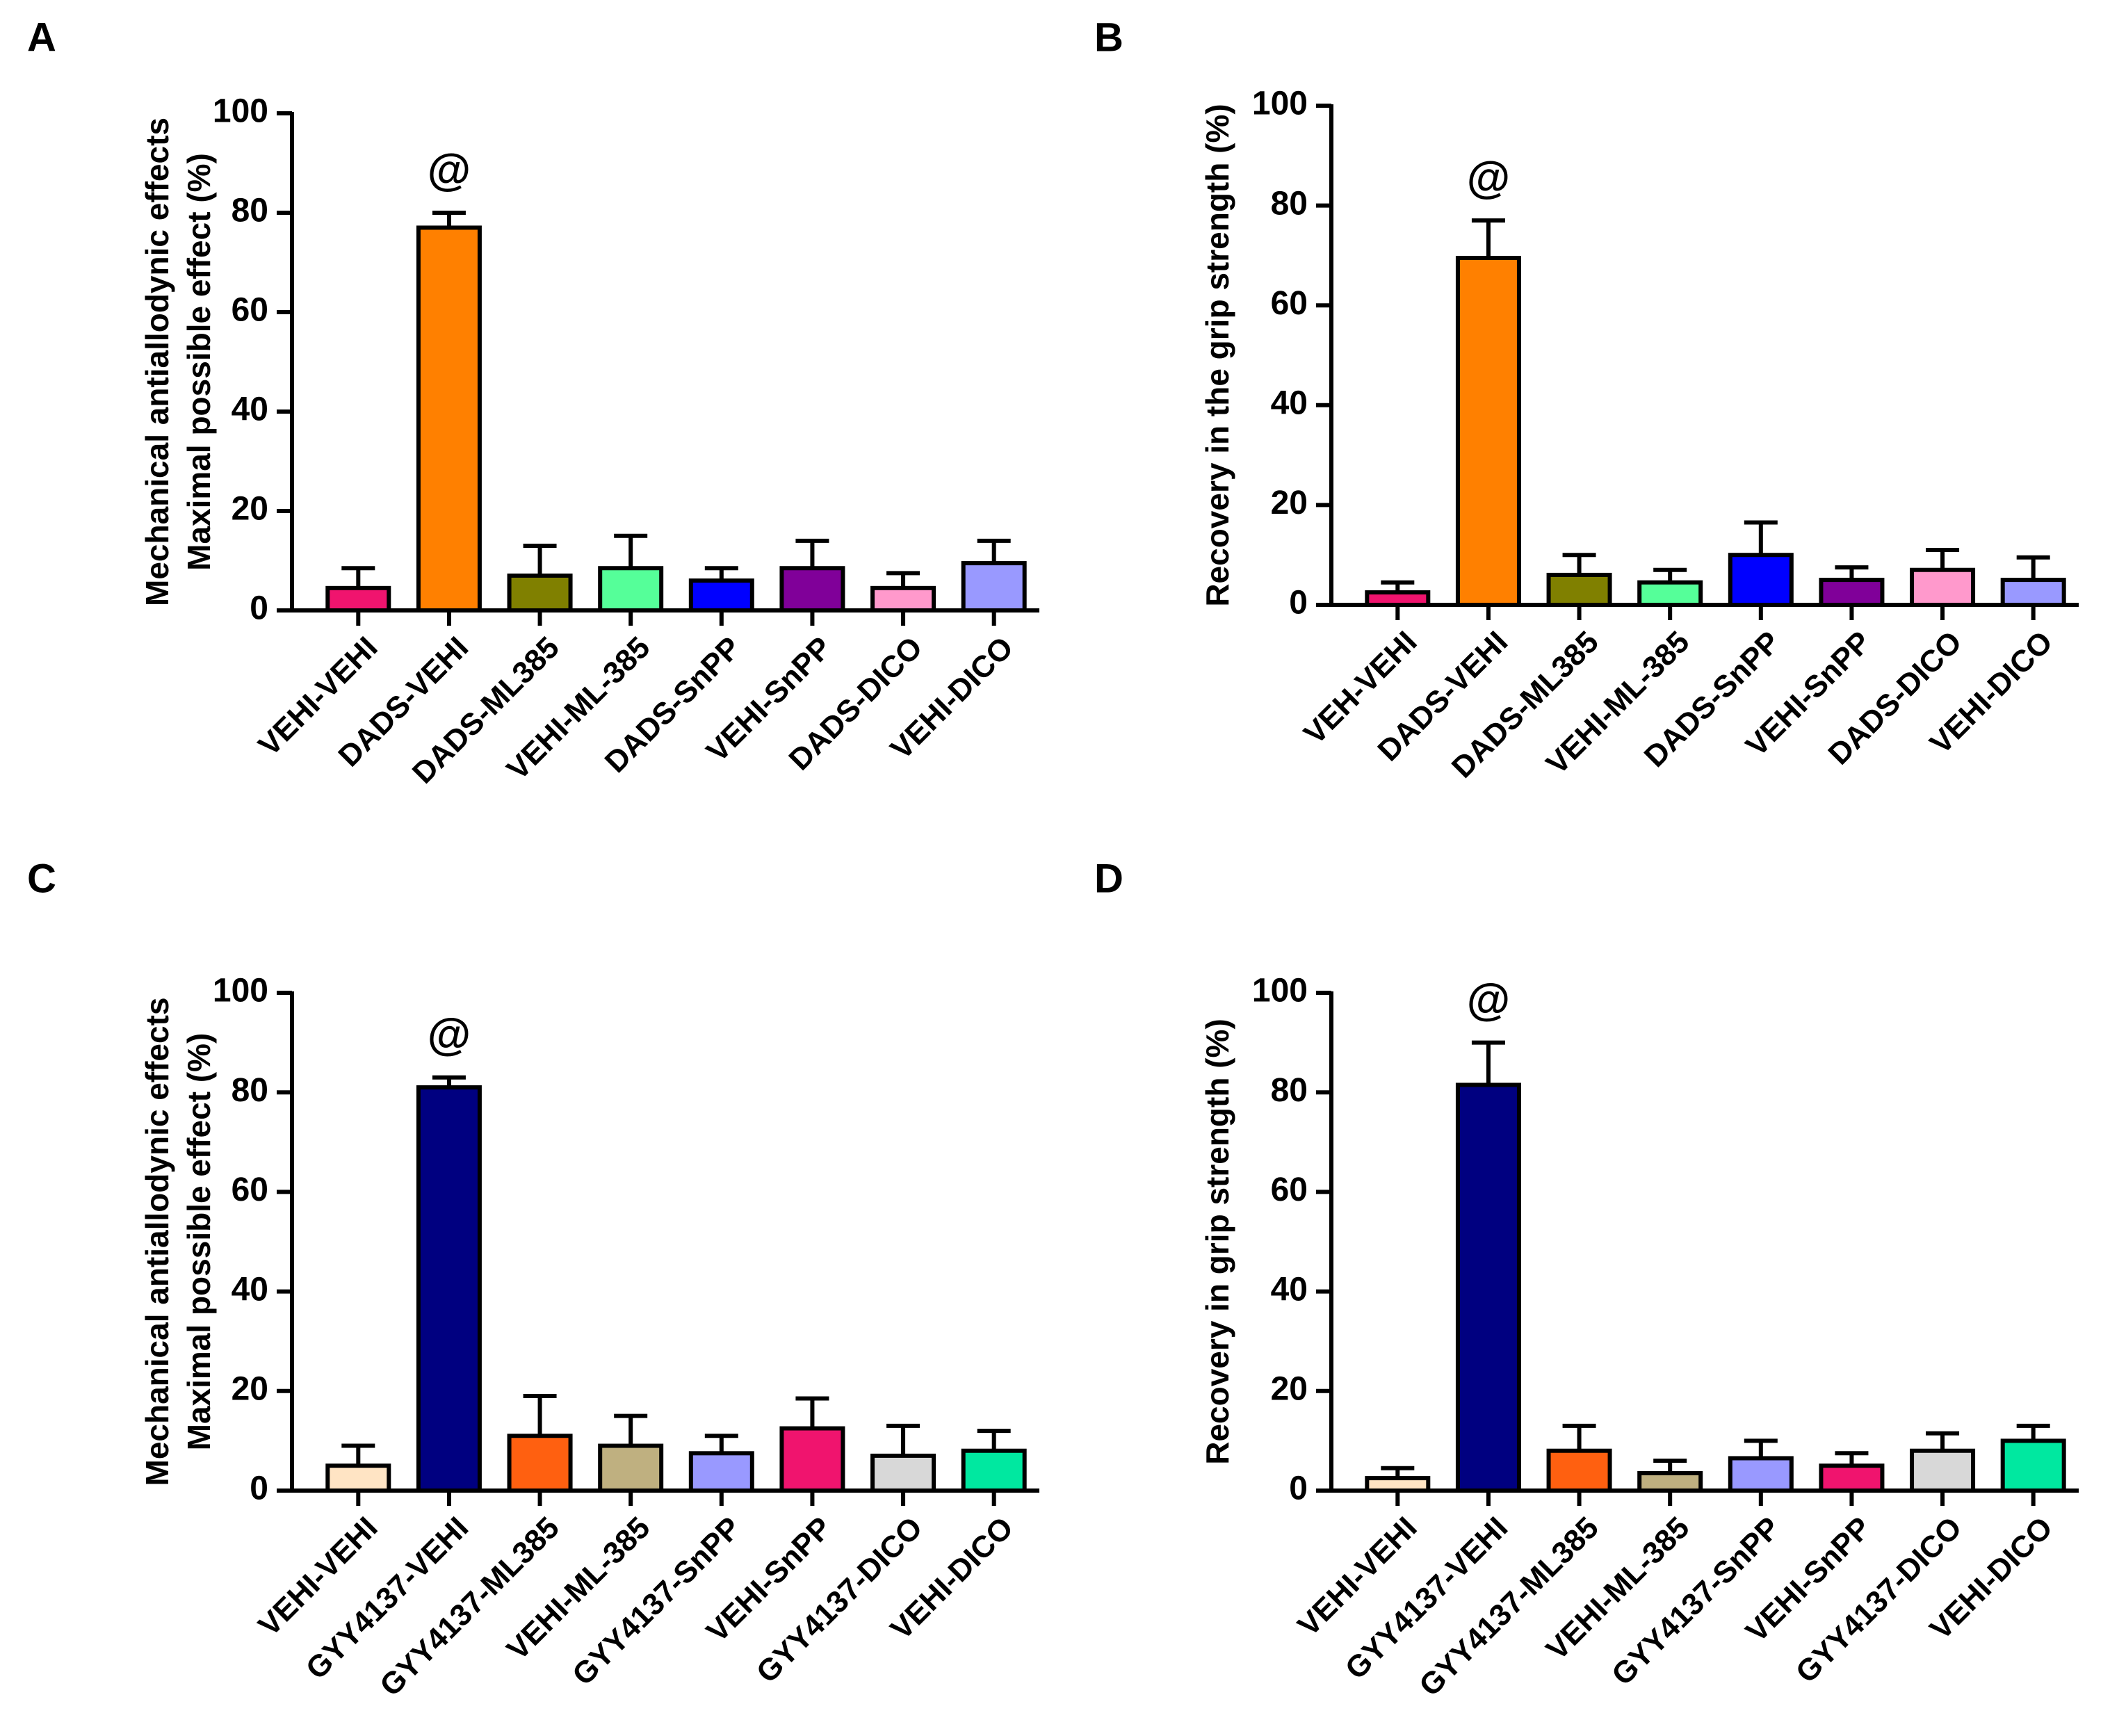  I want to click on x-tick-label-d-4: GYY4137-SnPP, so click(1696, 1601).